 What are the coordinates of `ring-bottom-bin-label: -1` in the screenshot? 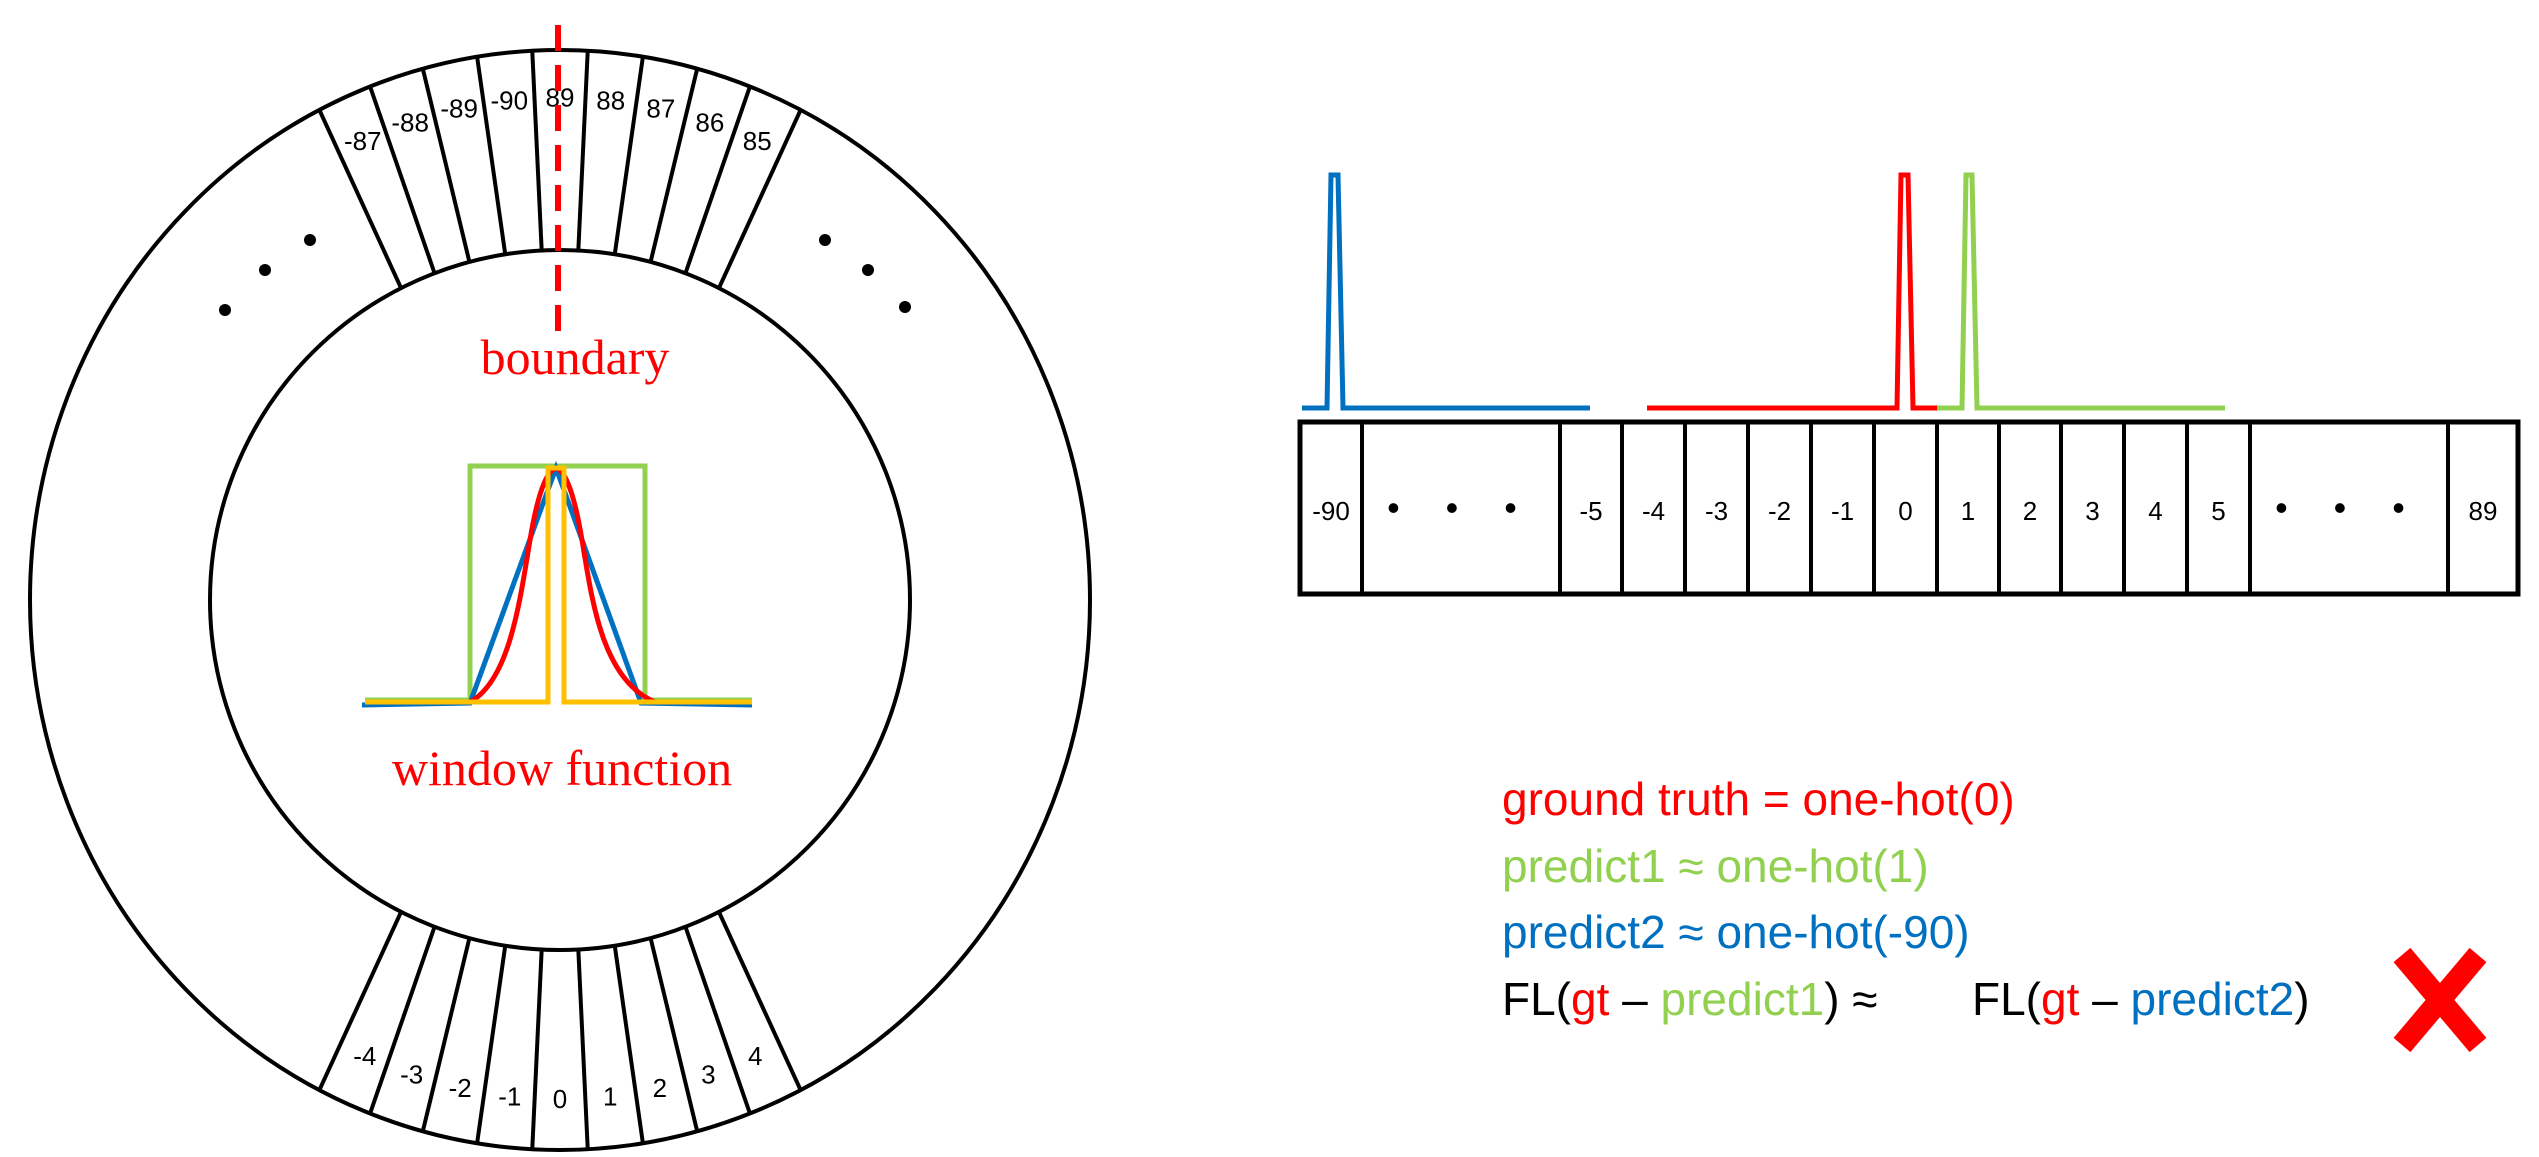 It's located at (509, 1096).